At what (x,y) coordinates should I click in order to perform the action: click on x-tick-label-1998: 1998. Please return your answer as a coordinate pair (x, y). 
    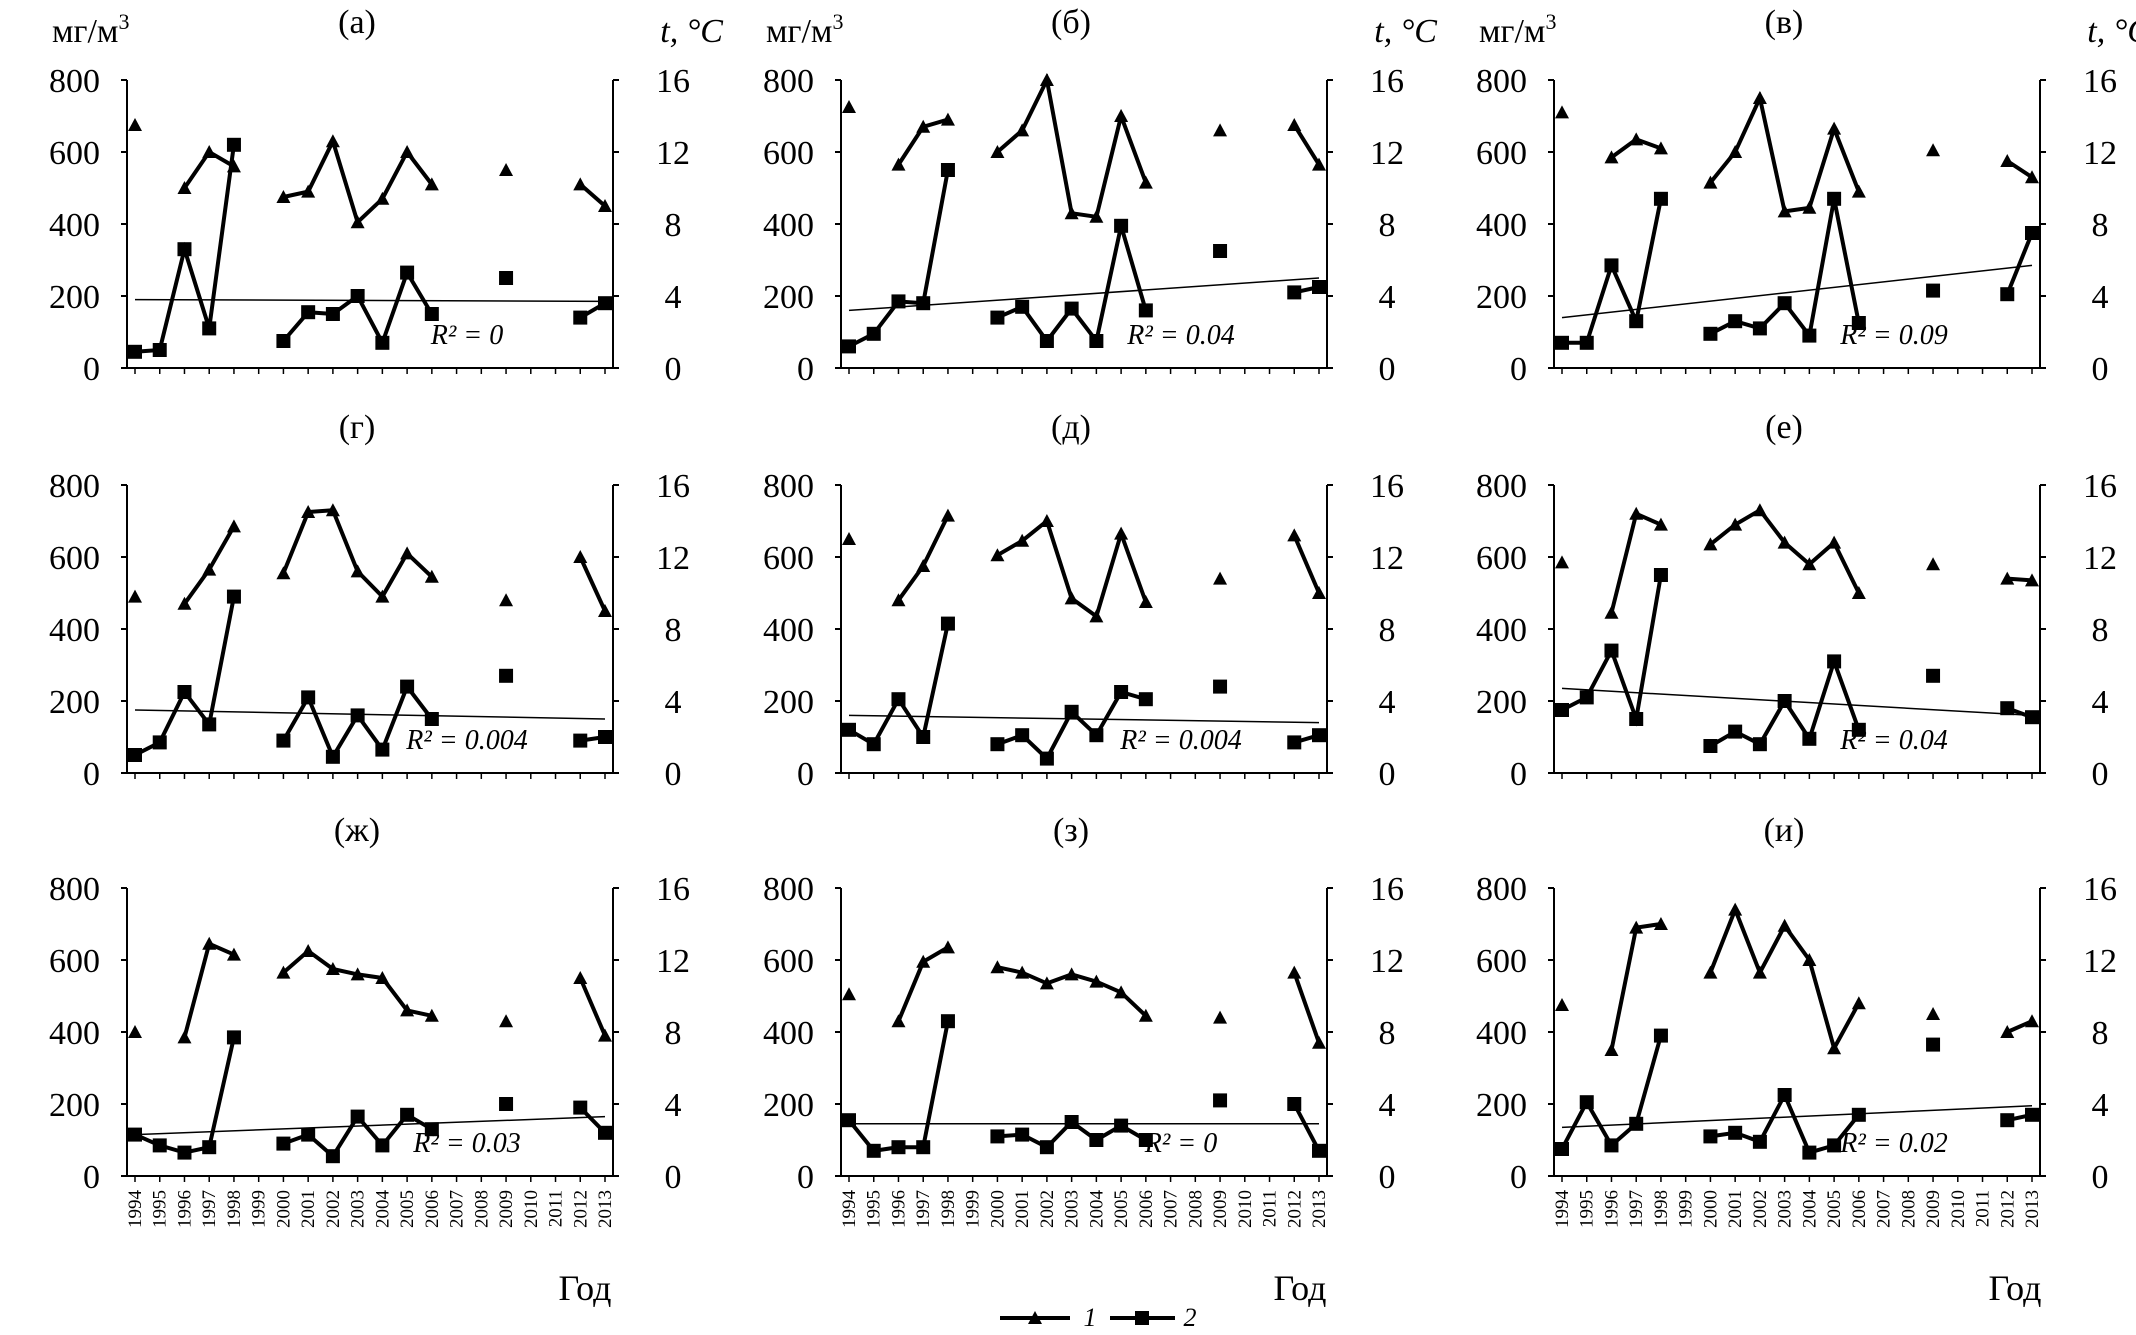
    Looking at the image, I should click on (1661, 1209).